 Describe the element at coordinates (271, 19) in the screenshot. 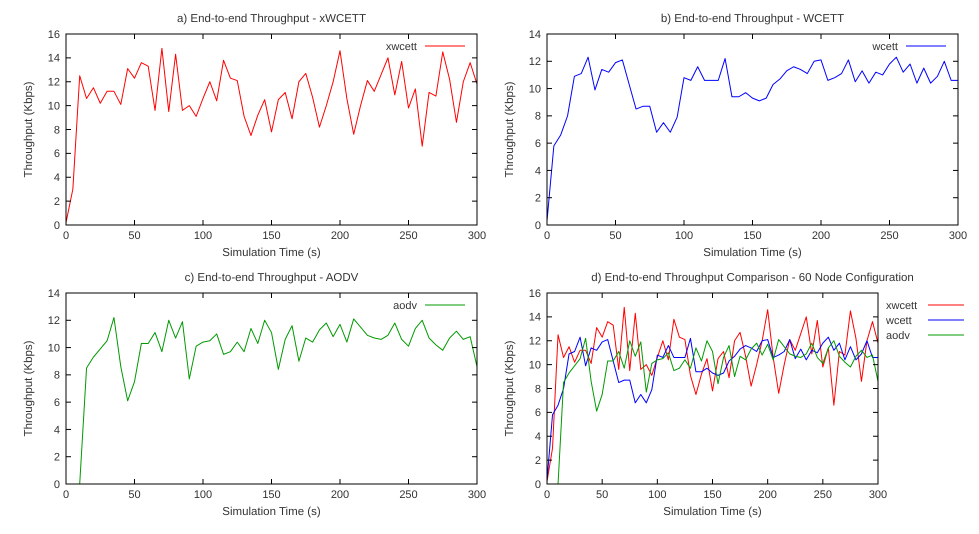

I see `chart-title: a) End-to-end Throughput - xWCETT` at that location.